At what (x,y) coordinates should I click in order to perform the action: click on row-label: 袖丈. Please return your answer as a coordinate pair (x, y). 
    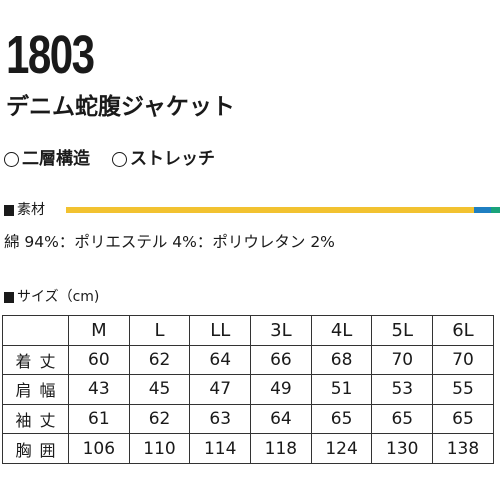
    Looking at the image, I should click on (35, 419).